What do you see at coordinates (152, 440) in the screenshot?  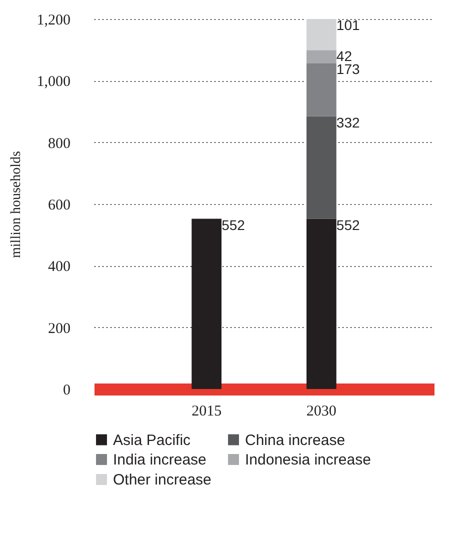 I see `legend-label: Asia Pacific` at bounding box center [152, 440].